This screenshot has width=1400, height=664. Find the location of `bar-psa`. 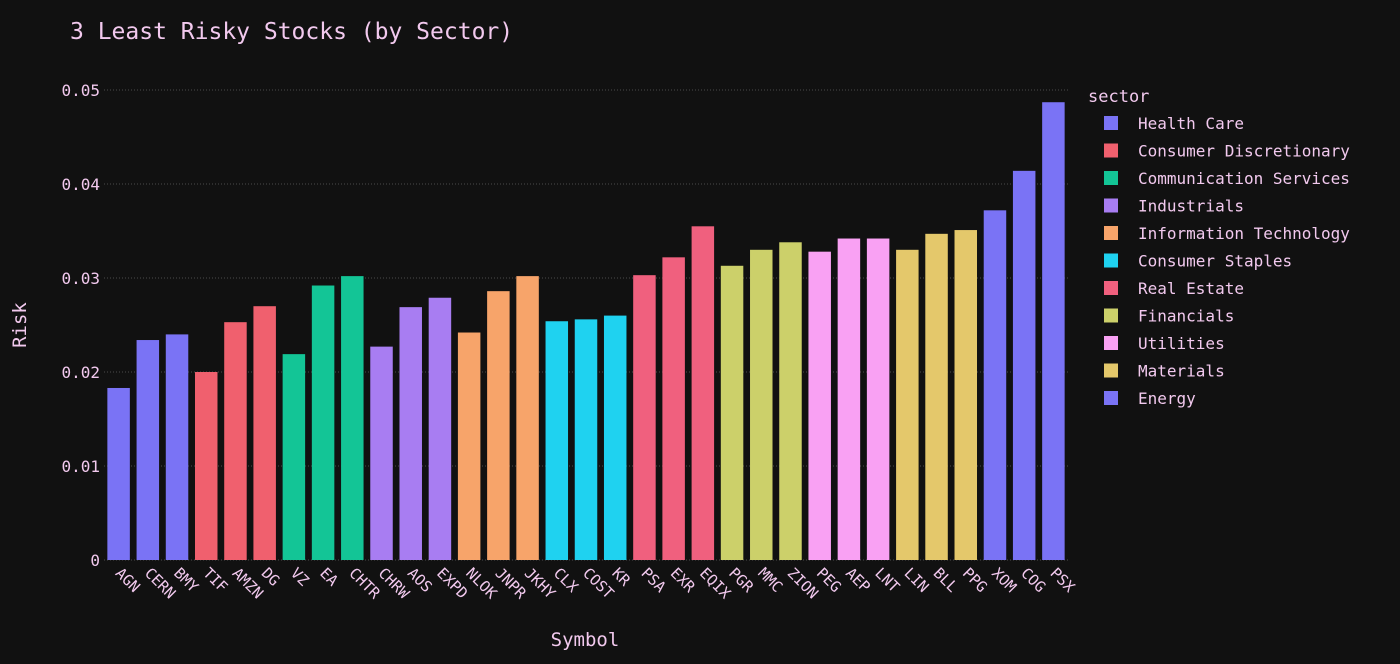

bar-psa is located at coordinates (644, 417).